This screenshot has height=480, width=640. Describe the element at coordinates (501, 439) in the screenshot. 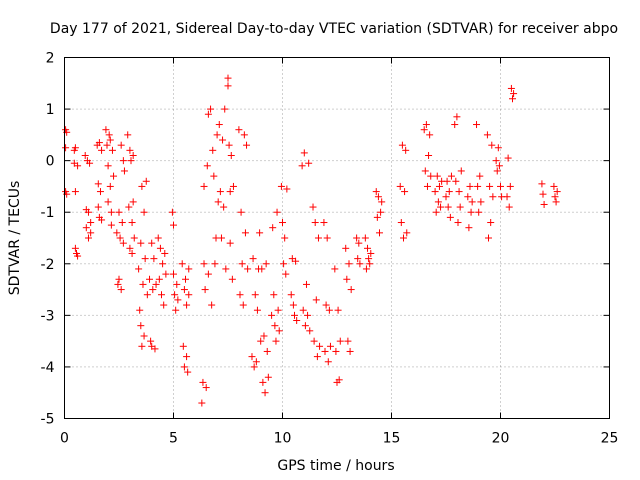

I see `x-tick-label: 20` at that location.